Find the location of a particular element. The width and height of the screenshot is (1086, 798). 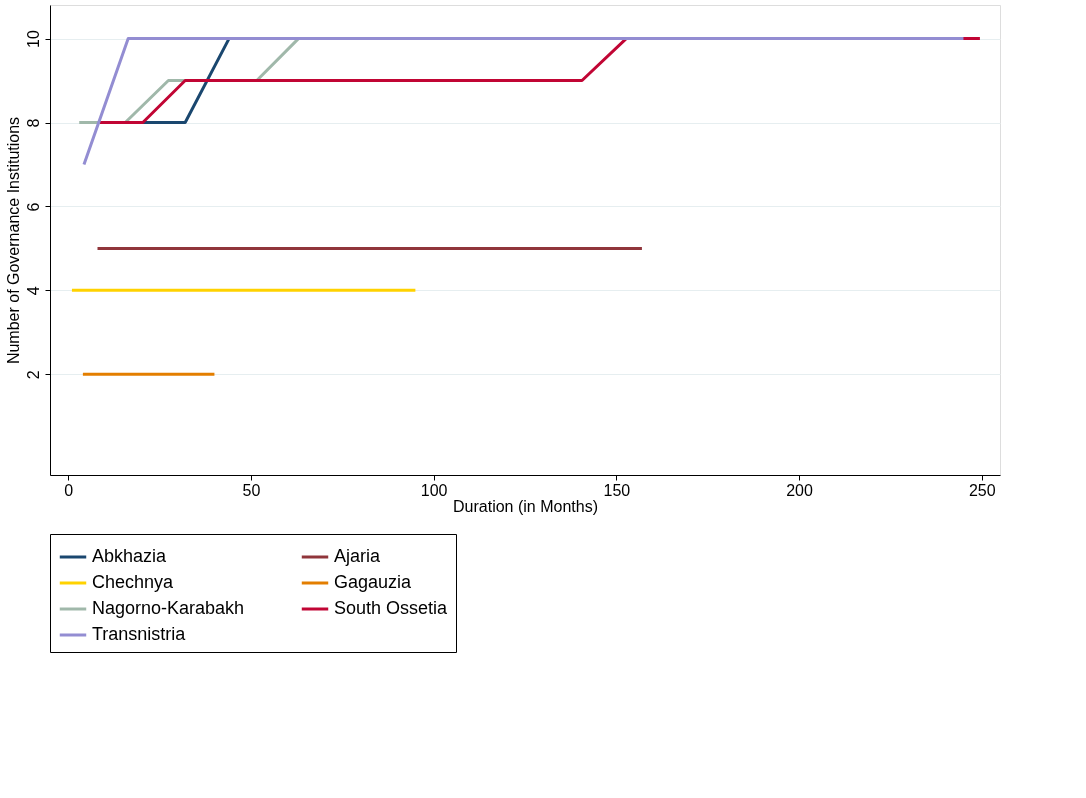

legend-label: Nagorno-Karabakh is located at coordinates (168, 608).